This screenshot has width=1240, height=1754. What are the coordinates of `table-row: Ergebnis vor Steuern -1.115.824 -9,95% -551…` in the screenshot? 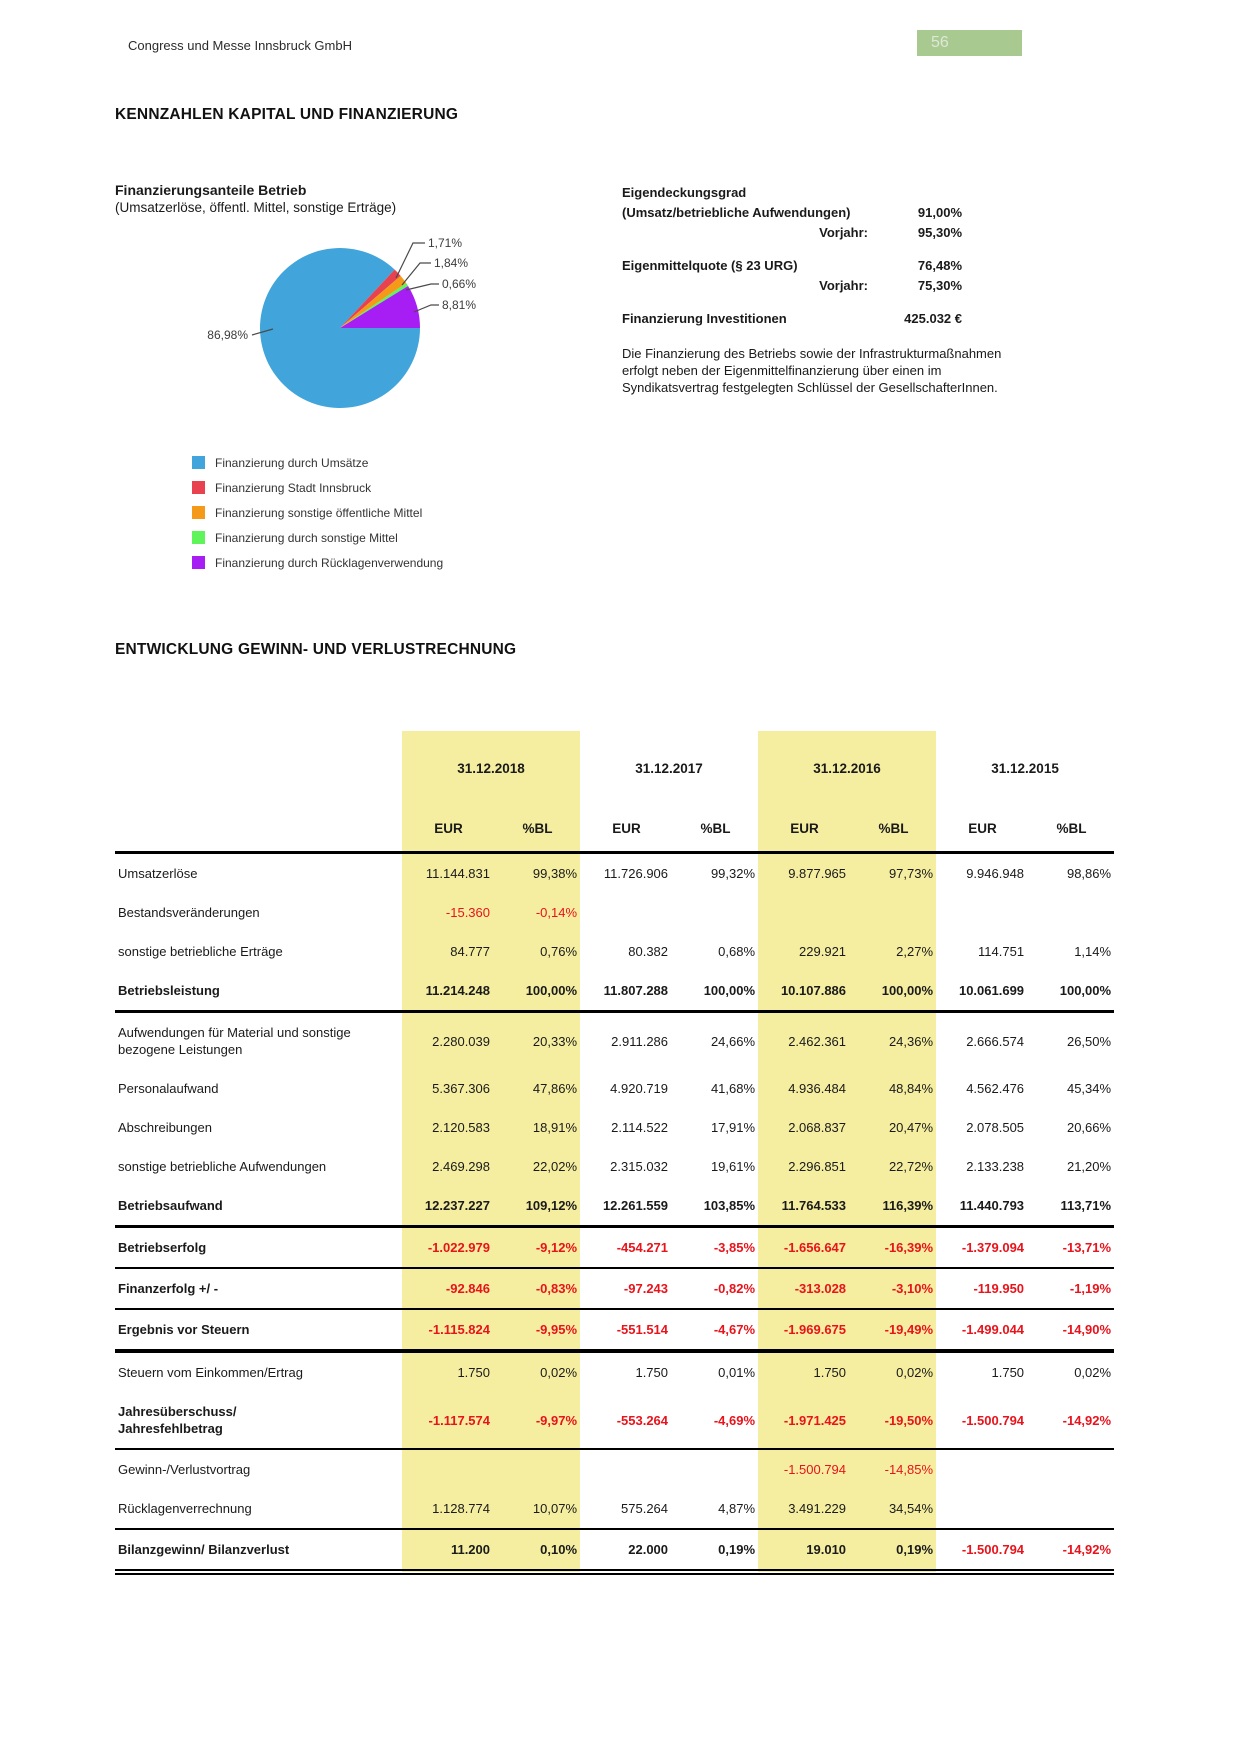 It's located at (615, 1331).